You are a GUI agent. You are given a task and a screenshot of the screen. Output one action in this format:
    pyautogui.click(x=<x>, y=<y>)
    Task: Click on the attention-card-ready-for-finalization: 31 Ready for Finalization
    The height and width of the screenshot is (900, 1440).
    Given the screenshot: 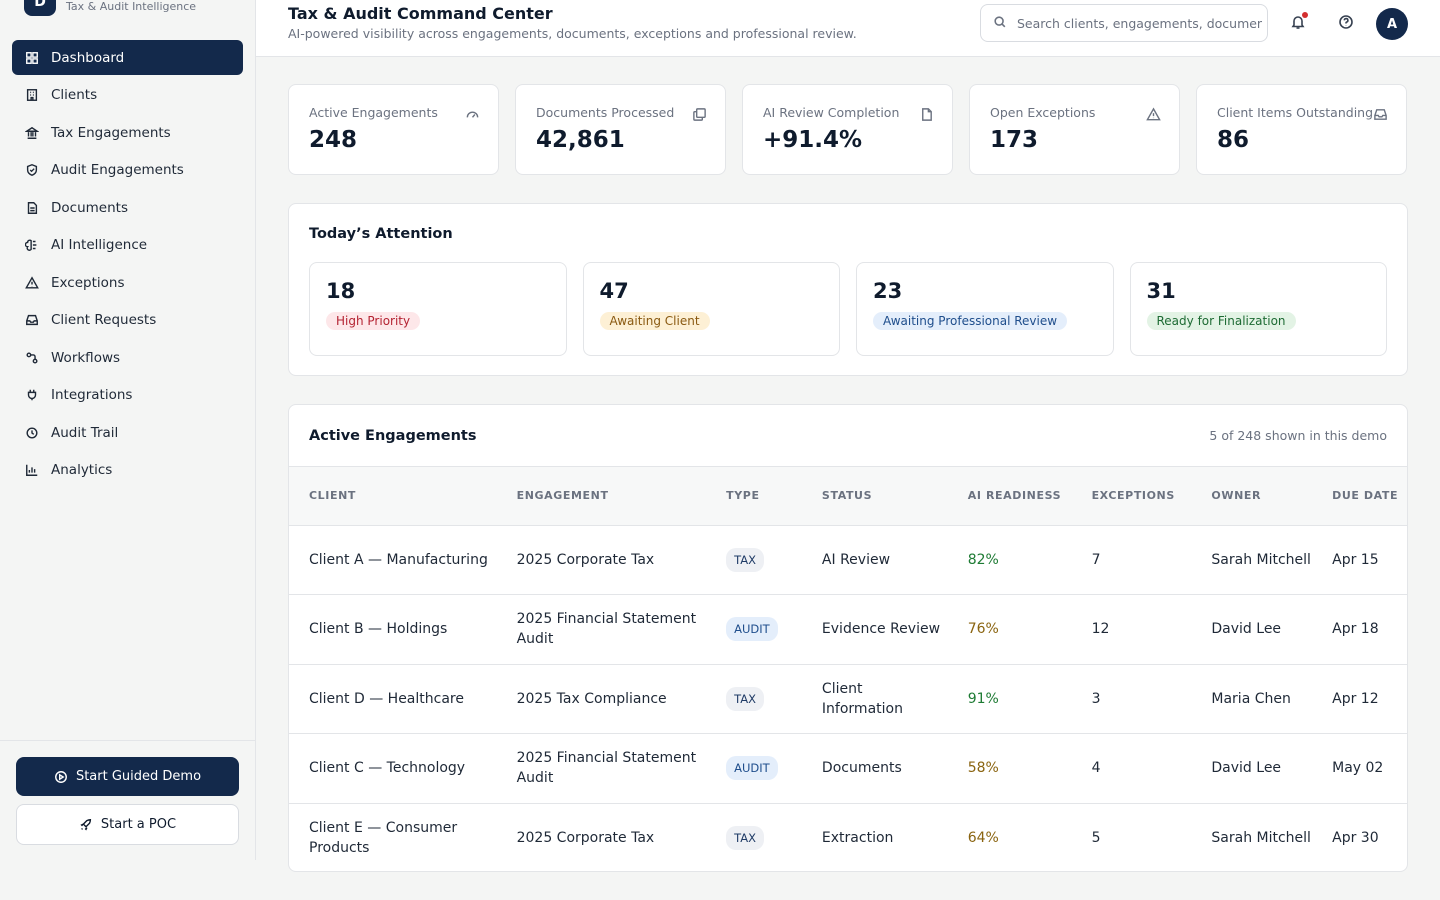 What is the action you would take?
    pyautogui.click(x=1258, y=309)
    